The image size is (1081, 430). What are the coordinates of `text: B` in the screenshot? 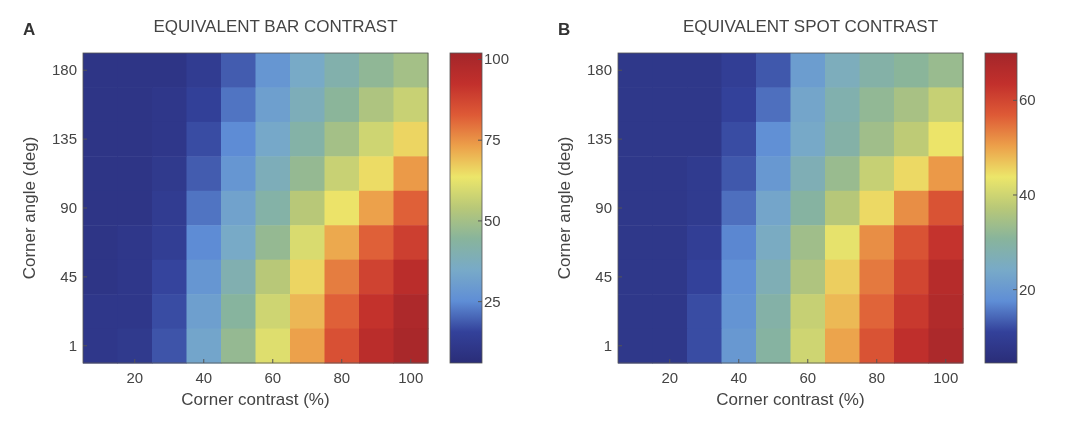 It's located at (564, 29).